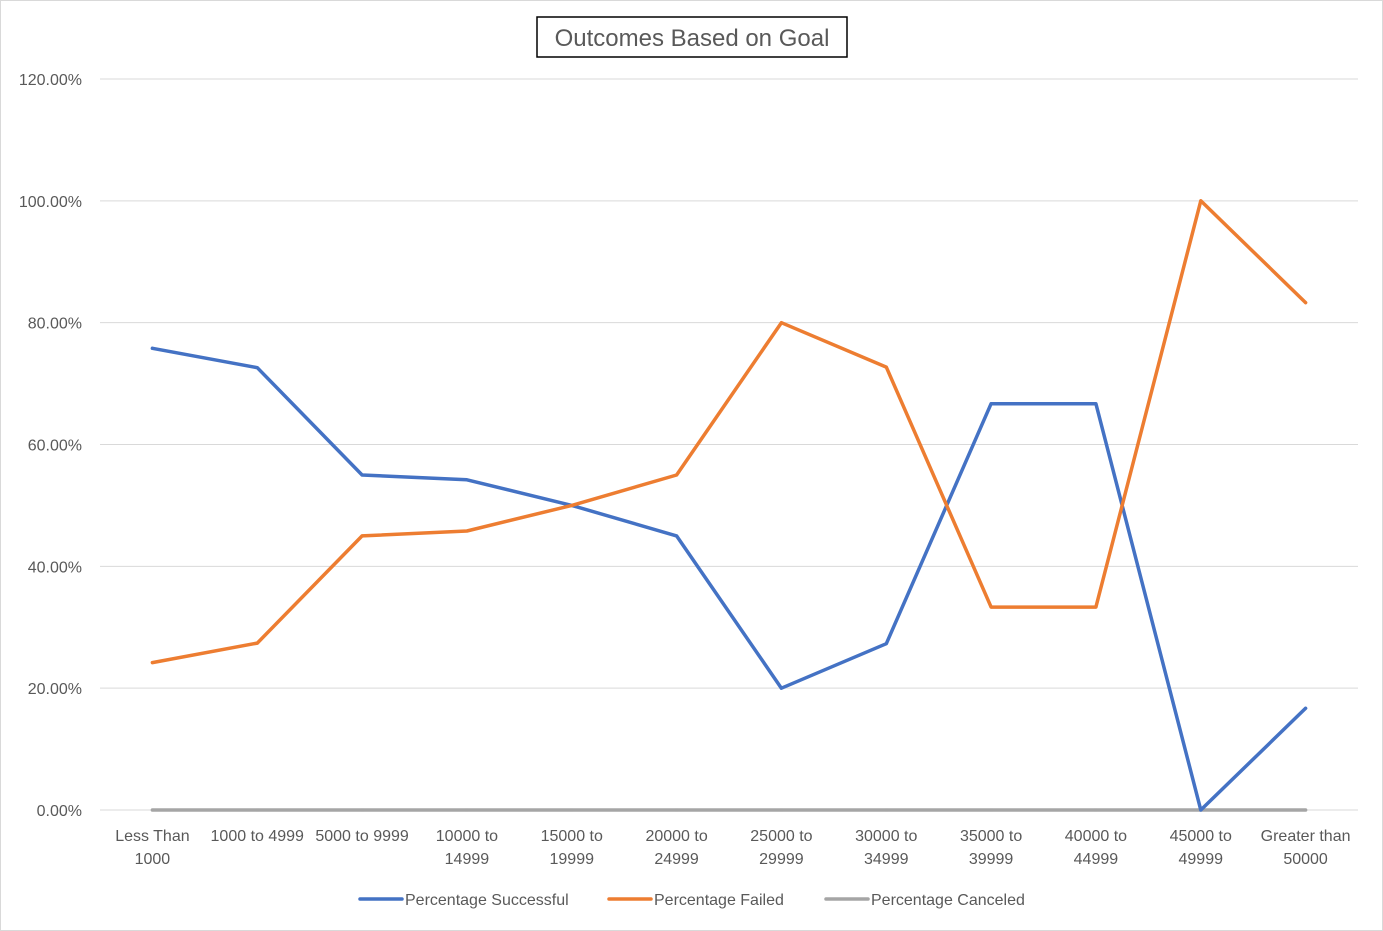 This screenshot has width=1383, height=931. What do you see at coordinates (55, 324) in the screenshot?
I see `y-tick-label: 80.00%` at bounding box center [55, 324].